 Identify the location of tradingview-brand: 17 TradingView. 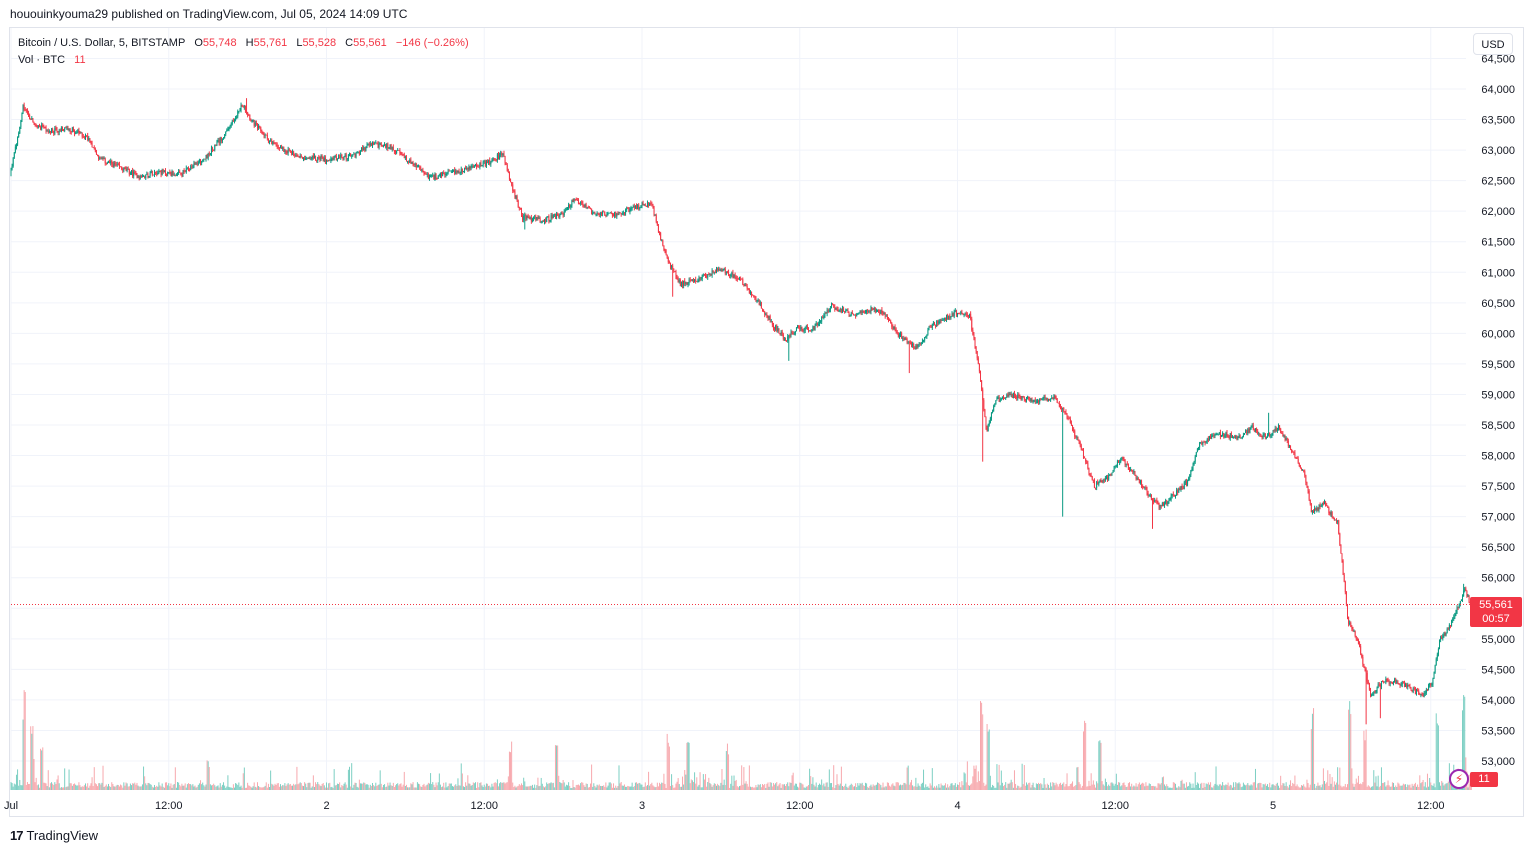
(54, 835).